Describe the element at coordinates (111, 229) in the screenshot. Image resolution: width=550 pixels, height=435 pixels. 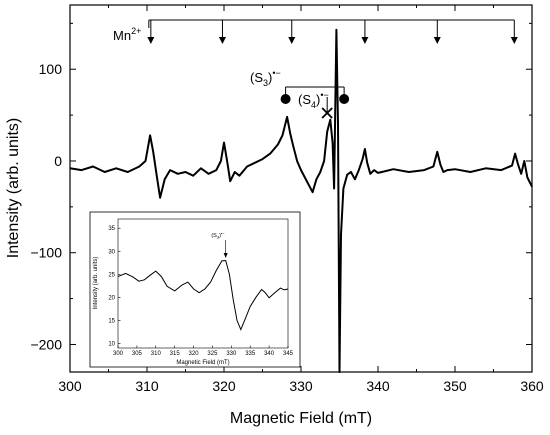
I see `inset-y-tick-label: 35` at that location.